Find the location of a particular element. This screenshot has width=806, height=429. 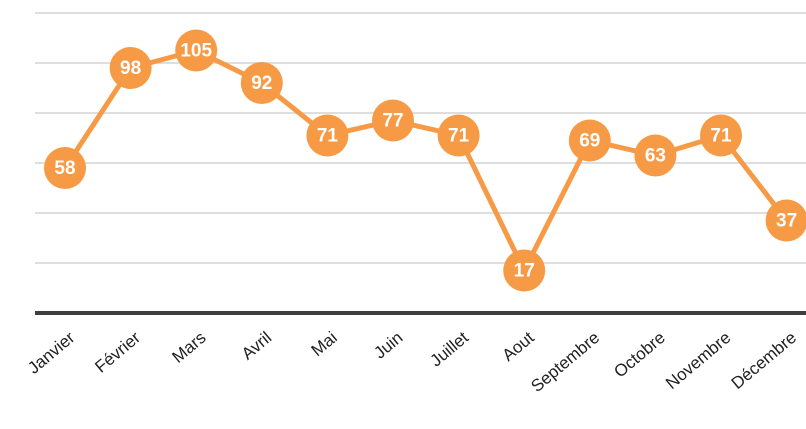

data-label: 98 is located at coordinates (130, 68).